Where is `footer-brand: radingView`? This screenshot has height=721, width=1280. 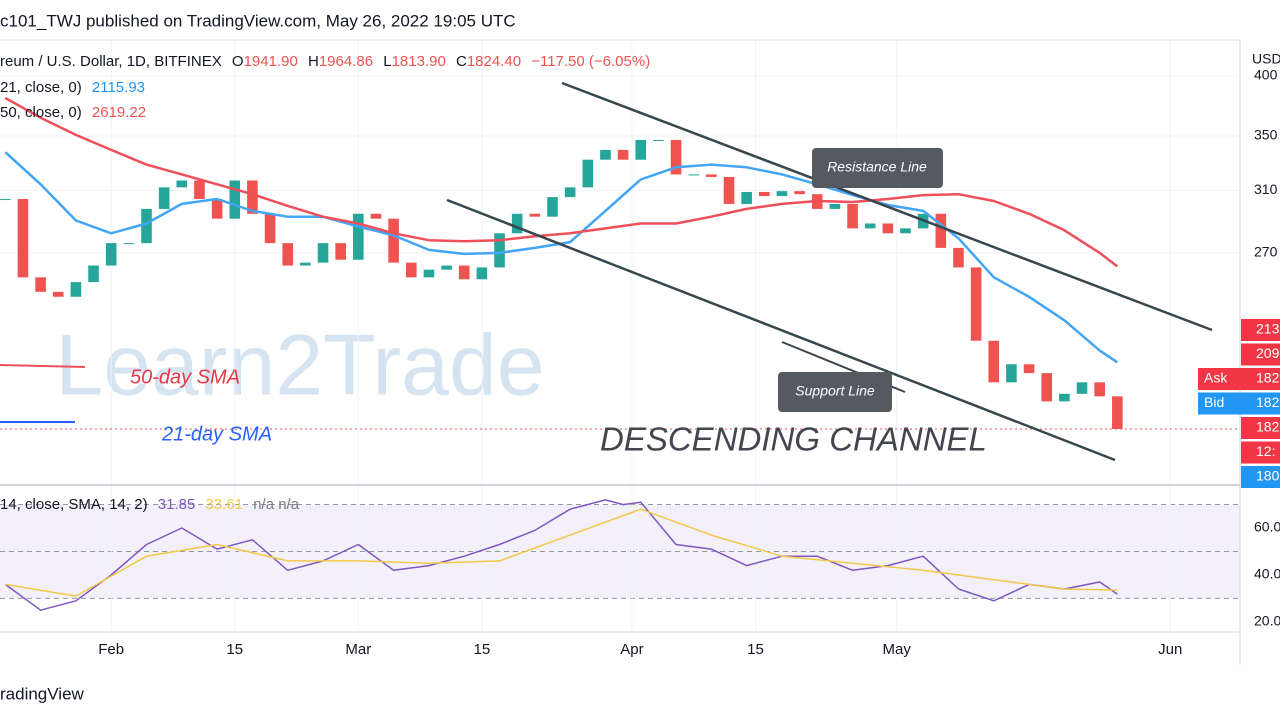
footer-brand: radingView is located at coordinates (42, 693).